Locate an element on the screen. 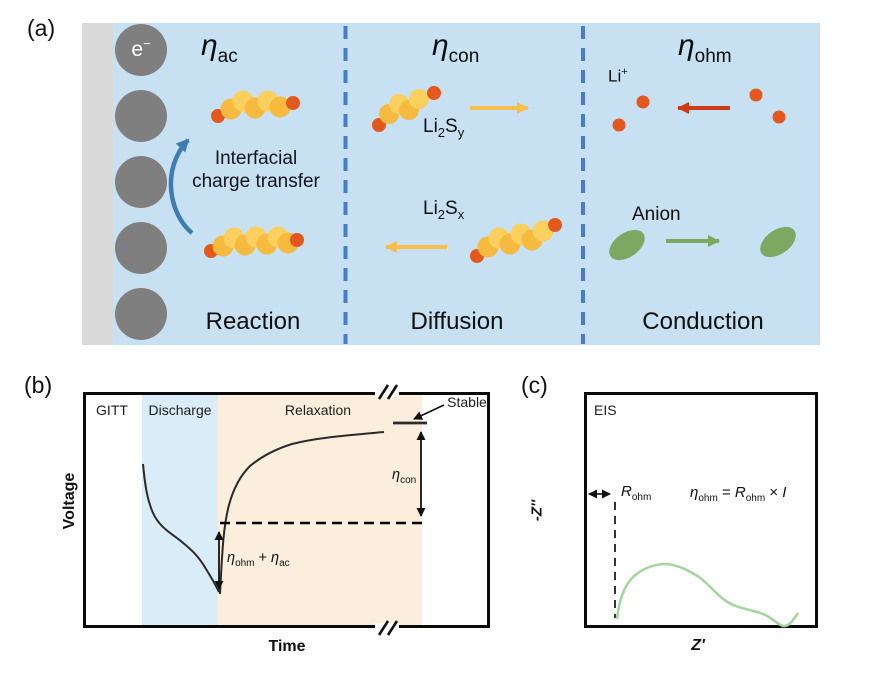 The height and width of the screenshot is (693, 876). interfacial-charge-transfer-text: Interfacial charge transfer is located at coordinates (256, 170).